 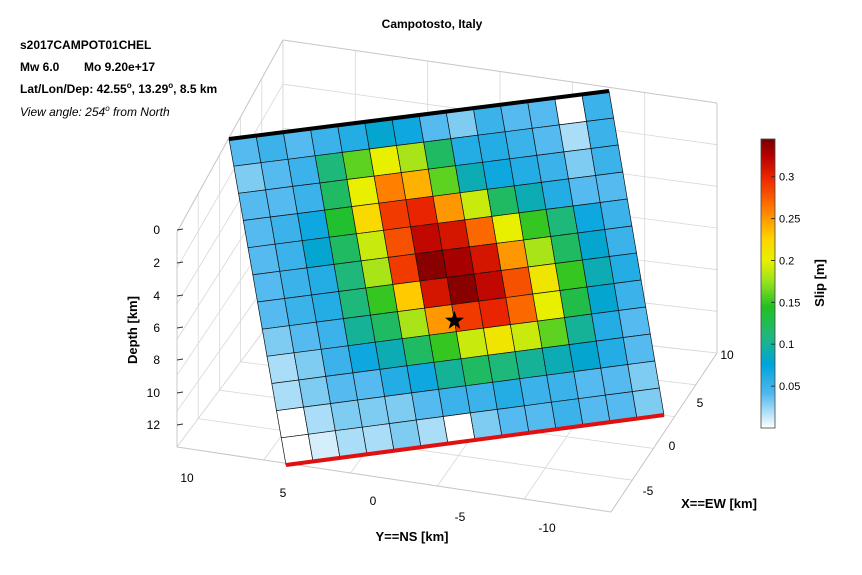 What do you see at coordinates (283, 493) in the screenshot?
I see `y-tick-label: 5` at bounding box center [283, 493].